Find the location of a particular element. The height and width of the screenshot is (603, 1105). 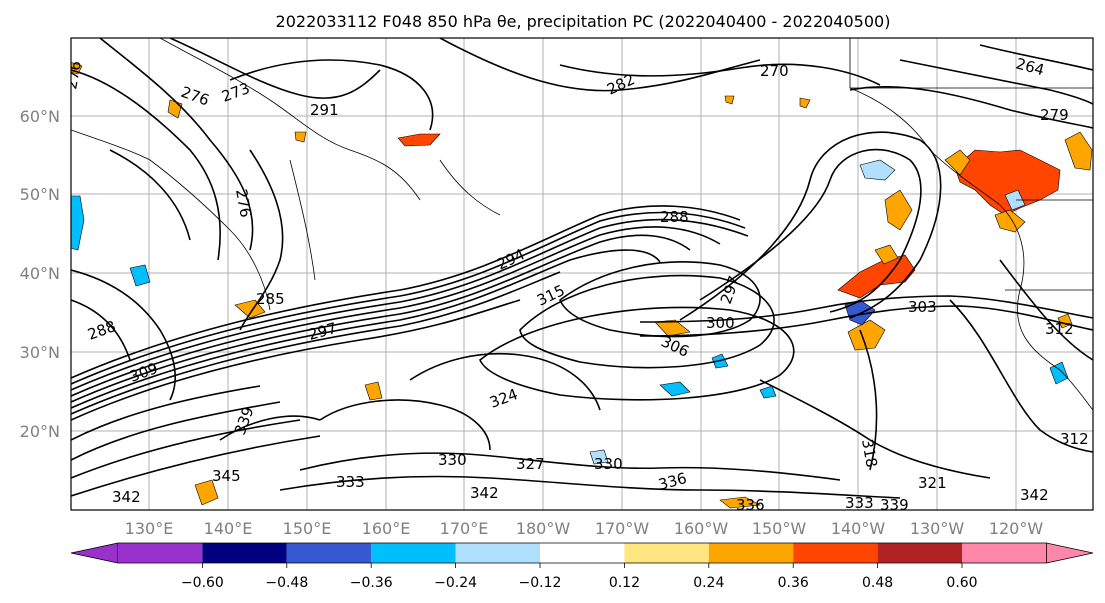

contour-label: 339 is located at coordinates (894, 505).